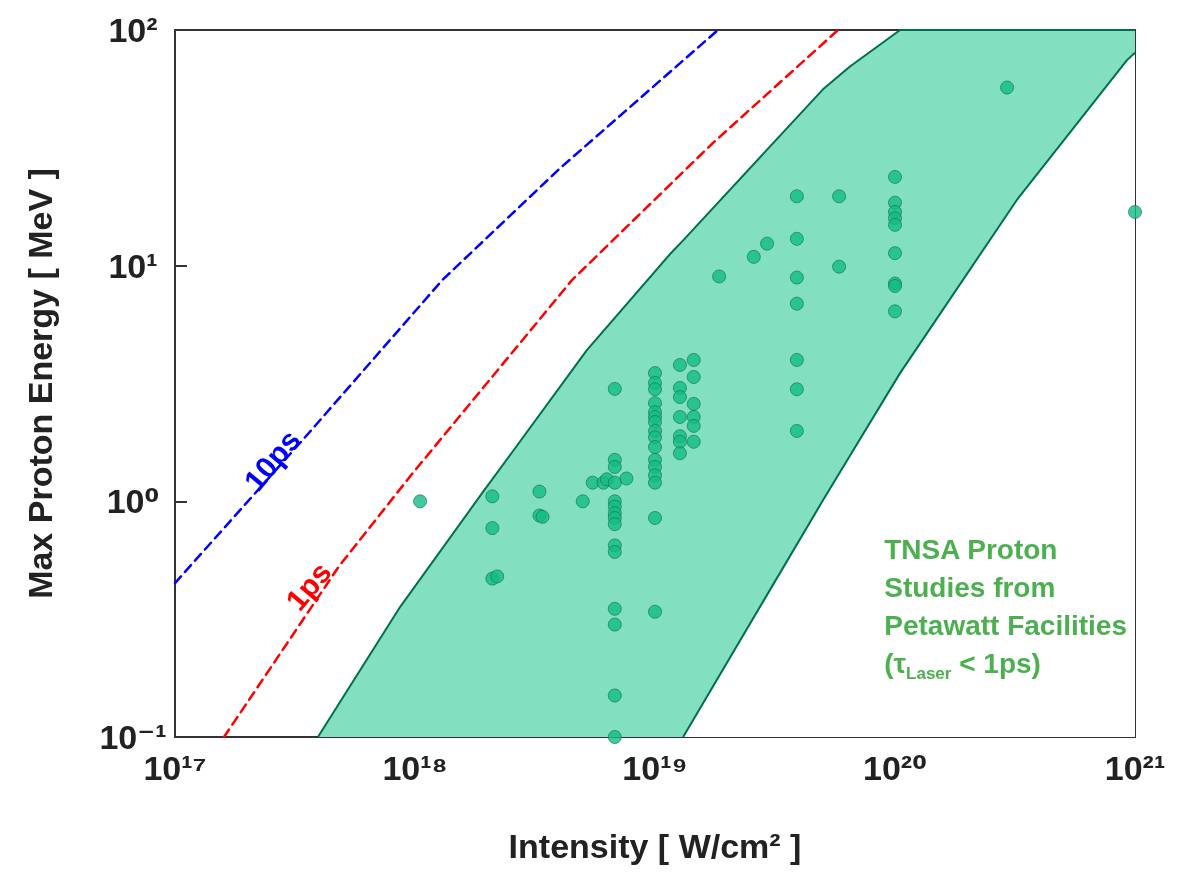 The width and height of the screenshot is (1179, 893). What do you see at coordinates (655, 768) in the screenshot?
I see `x-tick-label: 10¹⁹` at bounding box center [655, 768].